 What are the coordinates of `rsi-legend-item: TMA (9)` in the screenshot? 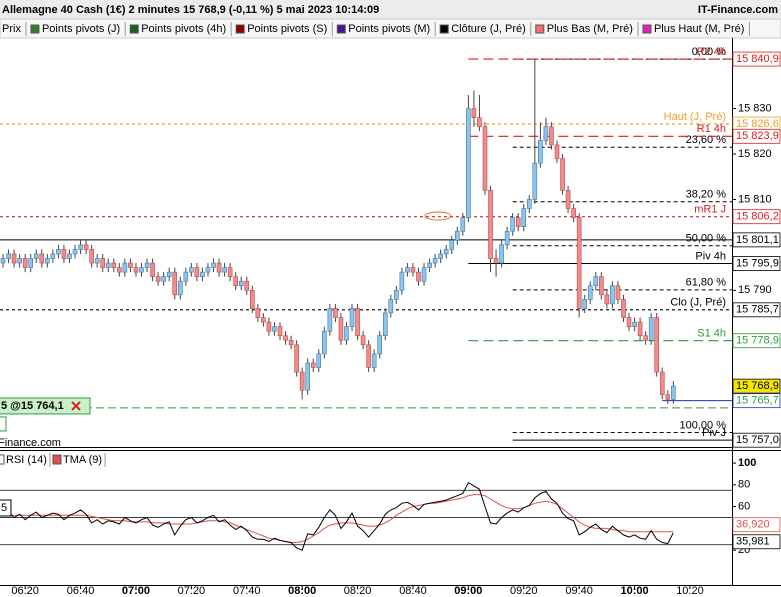 It's located at (82, 460).